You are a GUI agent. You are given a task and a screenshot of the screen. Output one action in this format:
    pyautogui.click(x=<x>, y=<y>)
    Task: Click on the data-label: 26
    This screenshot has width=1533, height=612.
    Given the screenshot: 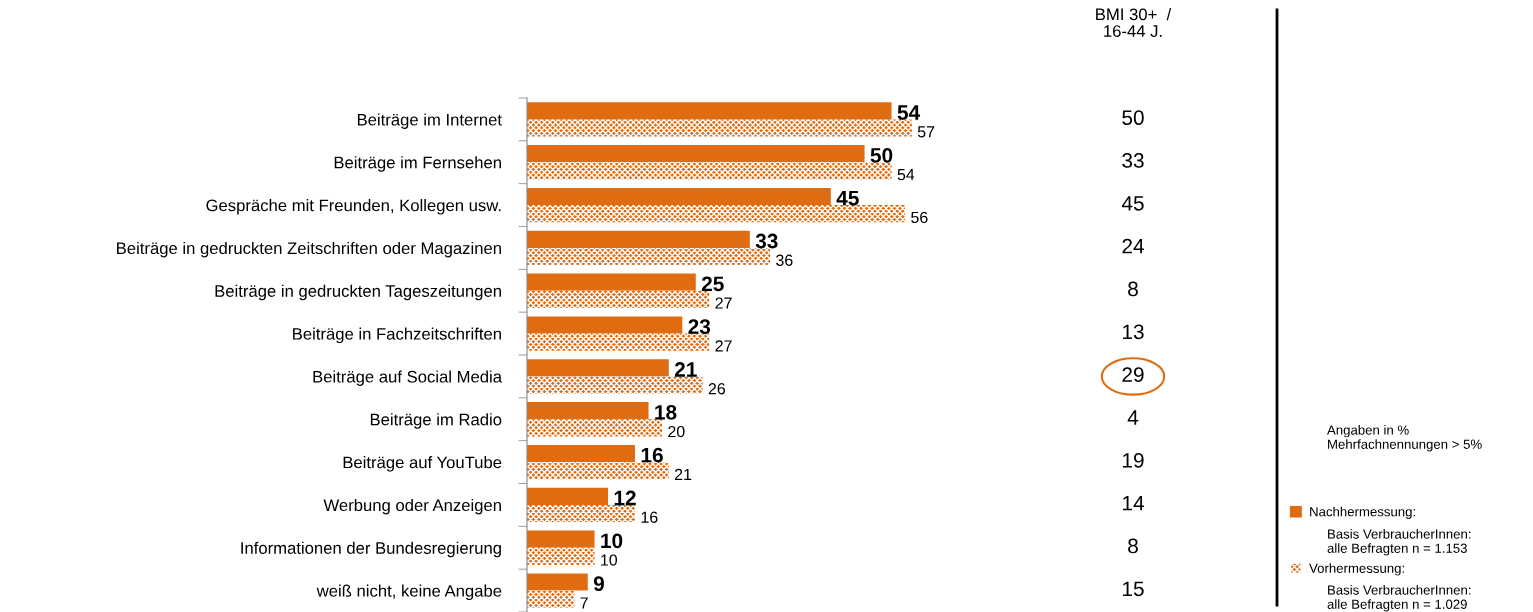 What is the action you would take?
    pyautogui.click(x=716, y=389)
    